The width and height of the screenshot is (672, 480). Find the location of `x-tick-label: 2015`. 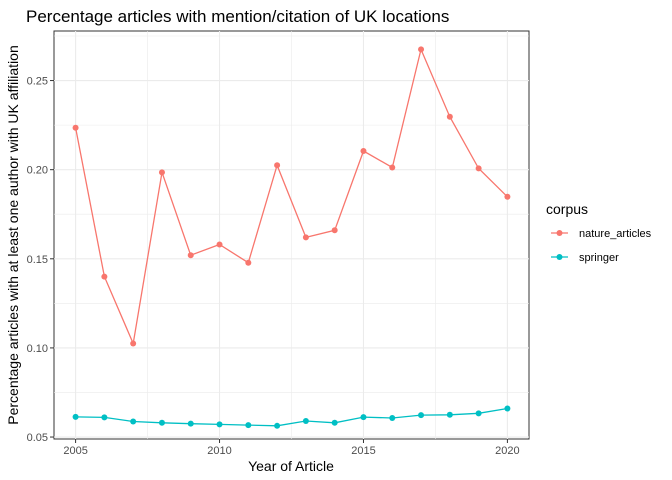

x-tick-label: 2015 is located at coordinates (363, 451).